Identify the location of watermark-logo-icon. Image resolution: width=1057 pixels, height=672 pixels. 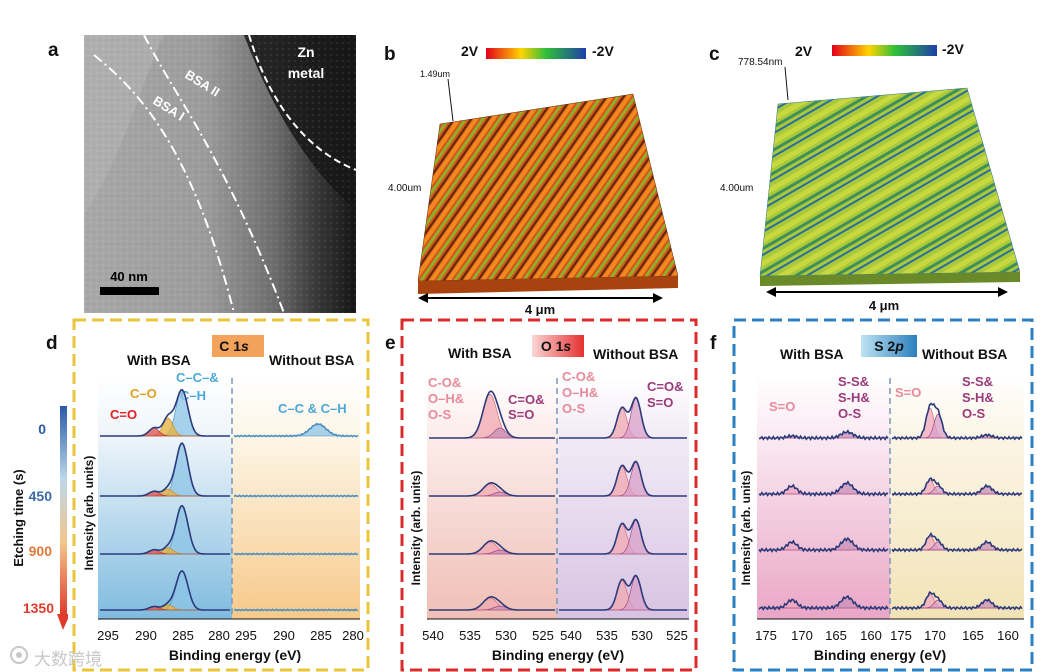
(19, 655).